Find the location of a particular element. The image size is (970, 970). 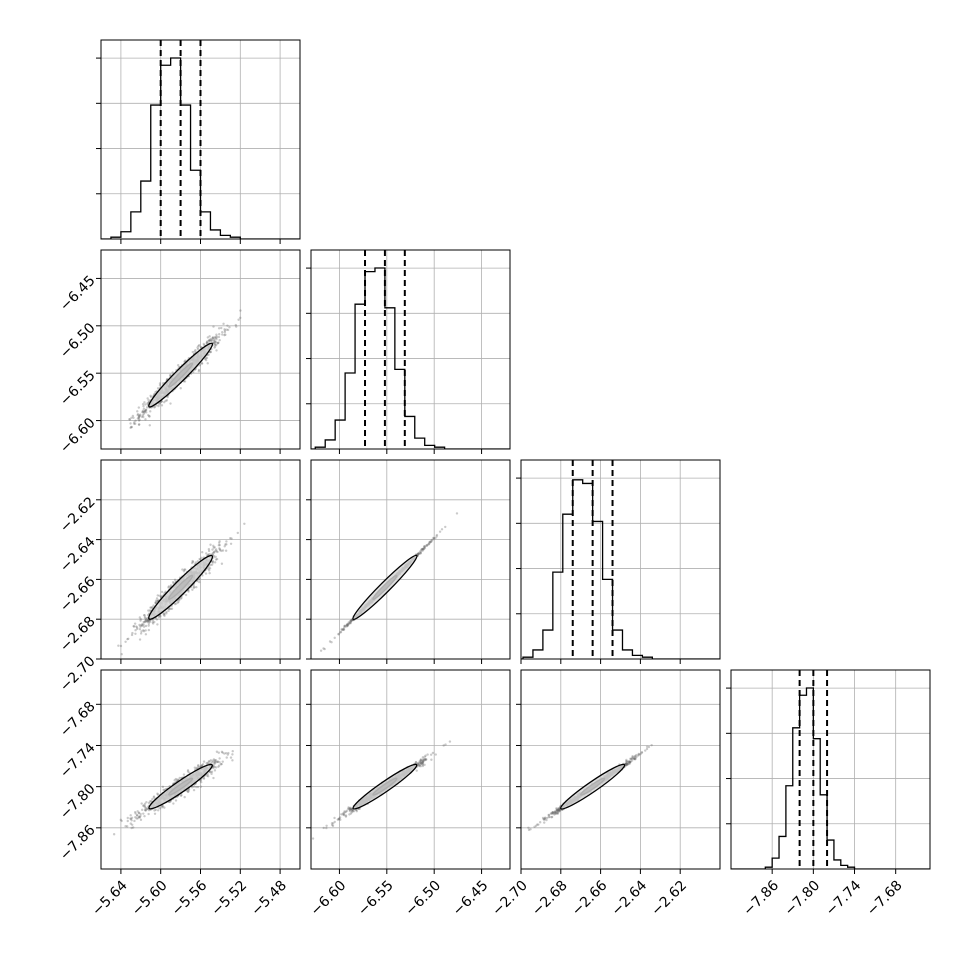

density-fill is located at coordinates (384, 587).